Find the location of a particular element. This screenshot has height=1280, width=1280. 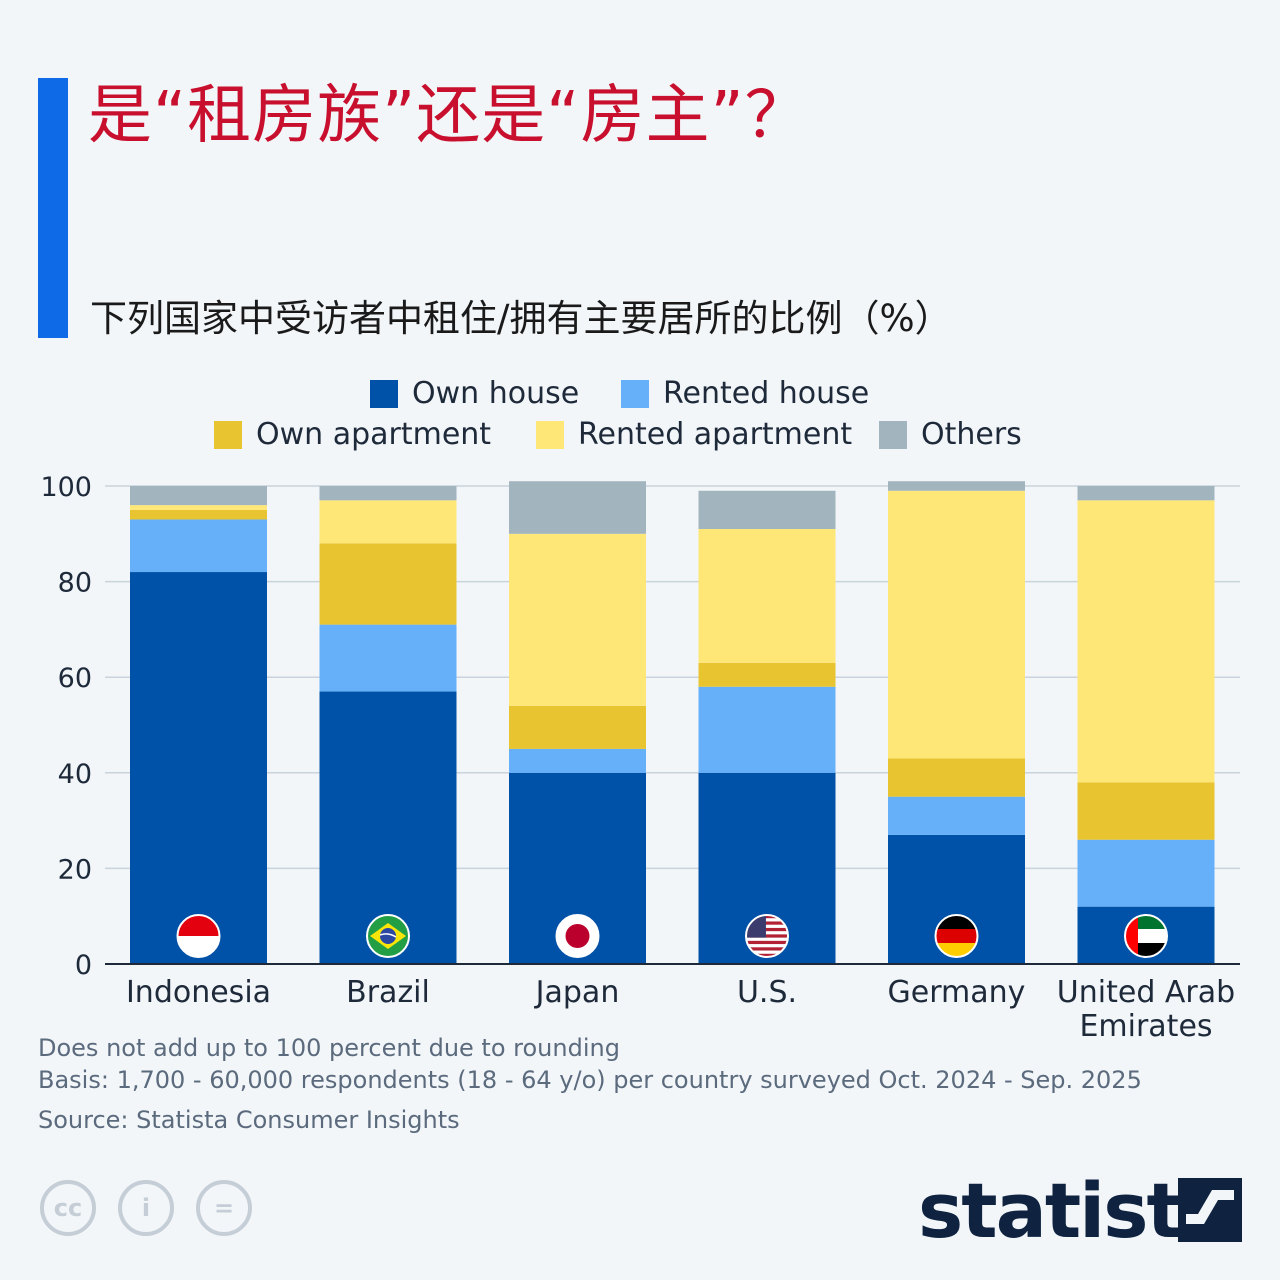

japan-flag-icon is located at coordinates (577, 936).